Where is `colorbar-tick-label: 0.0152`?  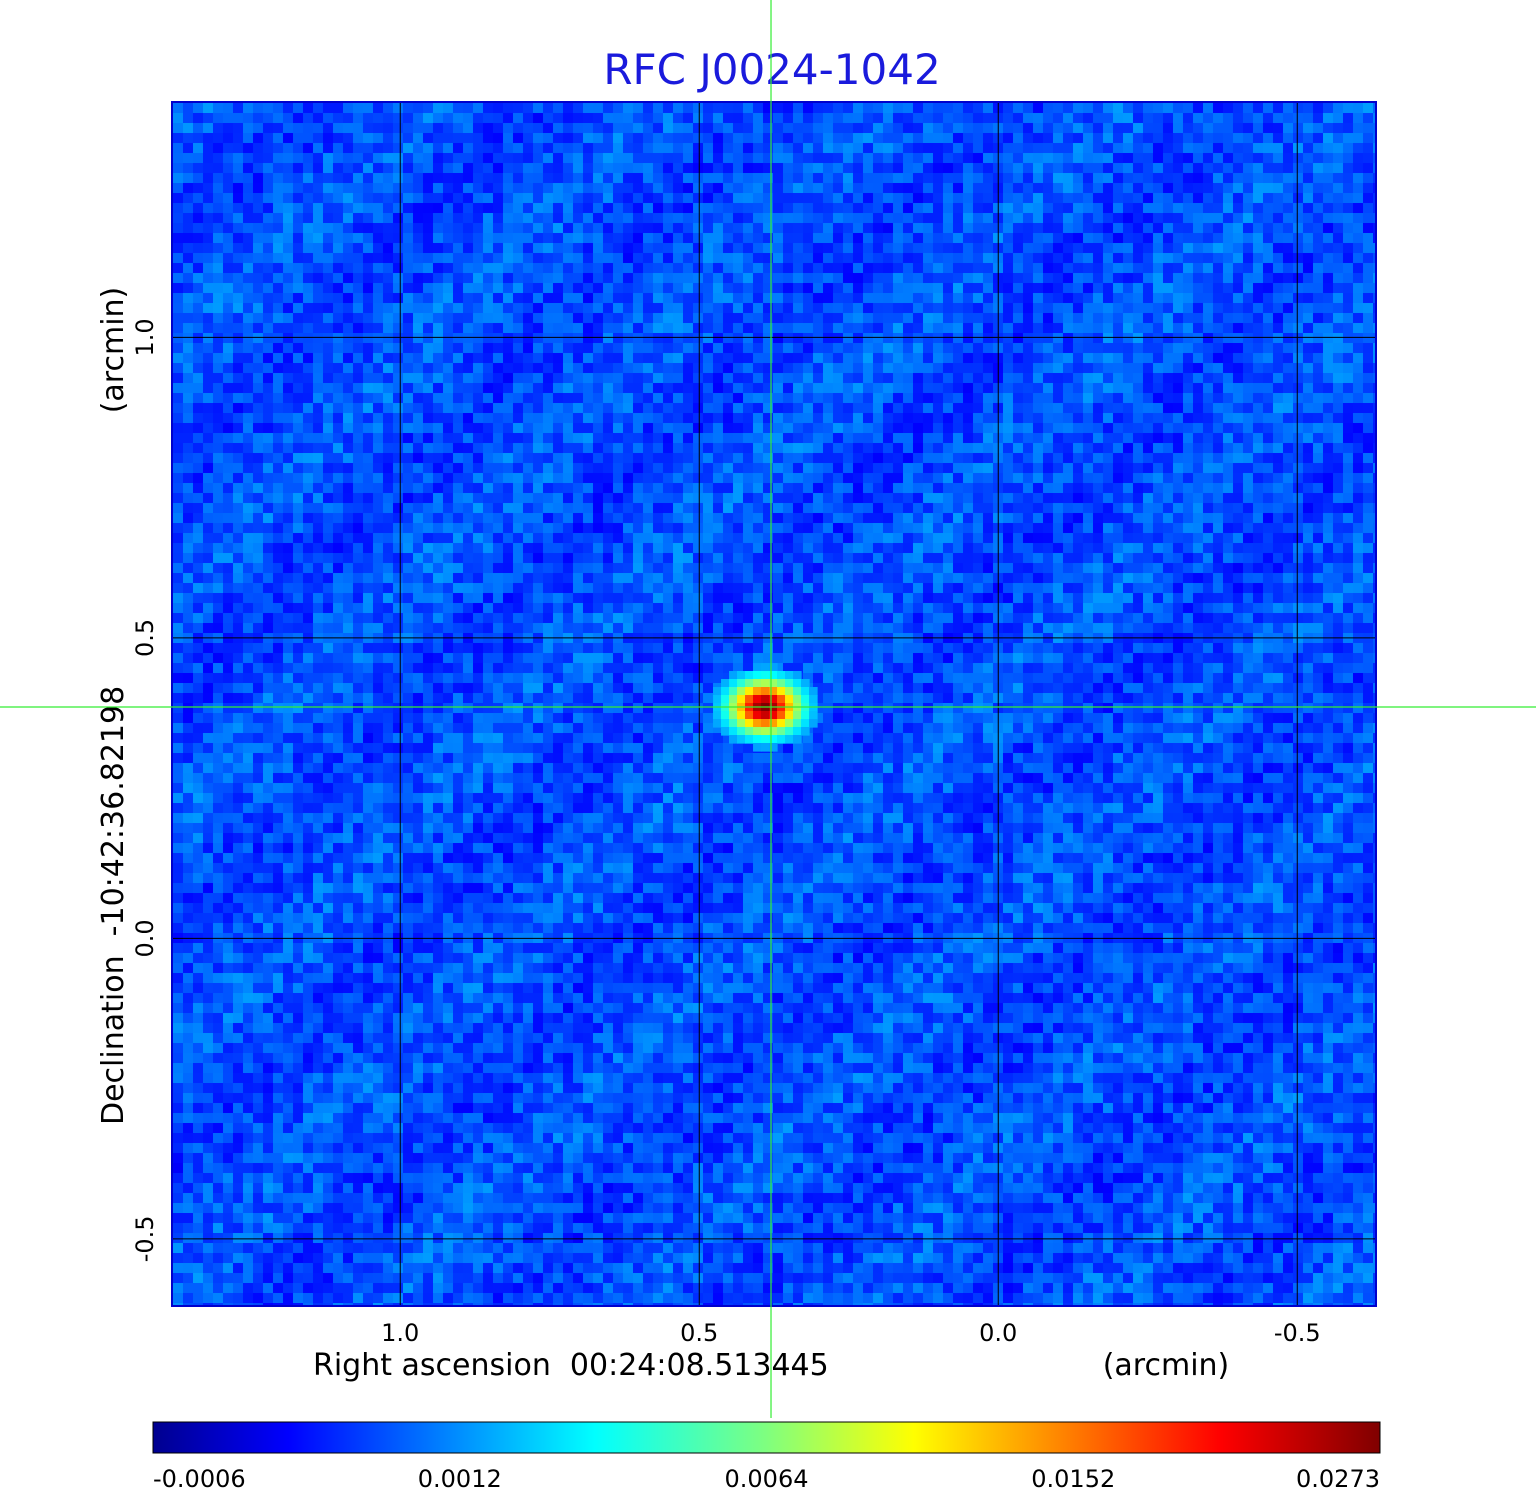
colorbar-tick-label: 0.0152 is located at coordinates (1073, 1479).